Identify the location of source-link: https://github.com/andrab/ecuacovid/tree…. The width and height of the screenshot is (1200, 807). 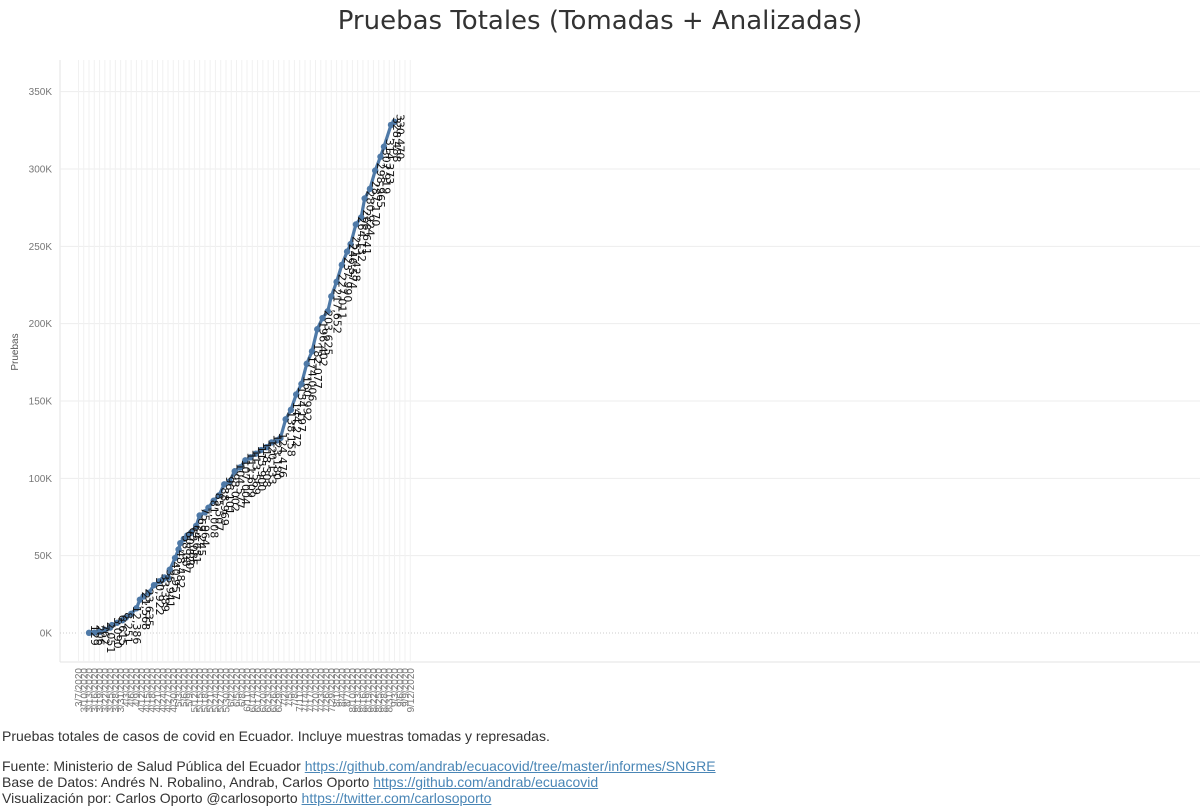
(510, 766).